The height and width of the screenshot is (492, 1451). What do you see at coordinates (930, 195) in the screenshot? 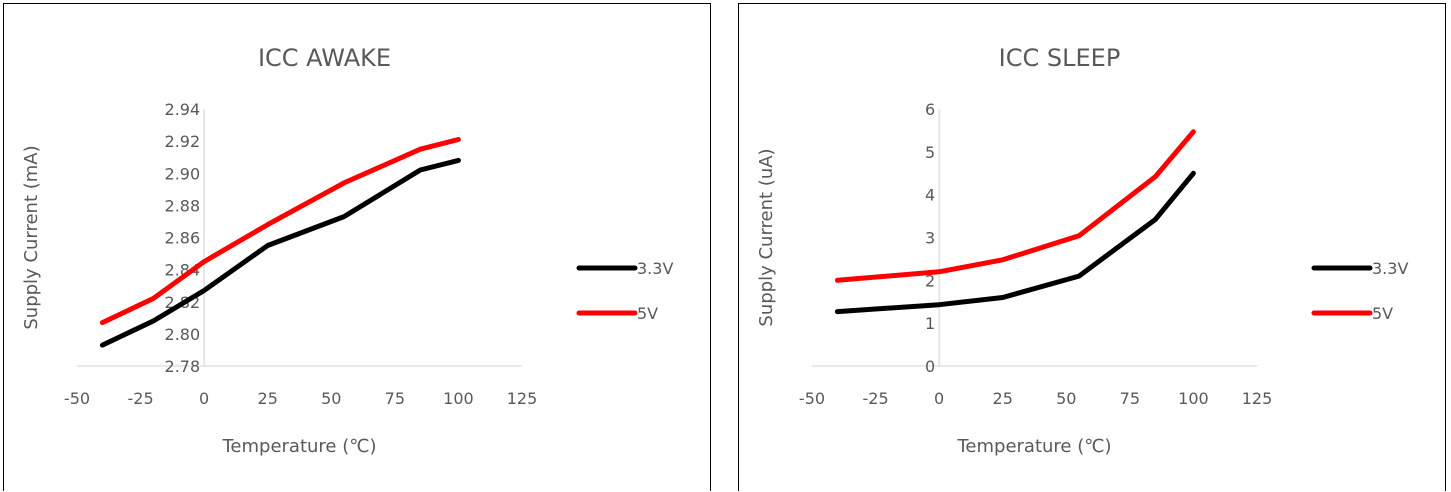
I see `y-tick-label: 4` at bounding box center [930, 195].